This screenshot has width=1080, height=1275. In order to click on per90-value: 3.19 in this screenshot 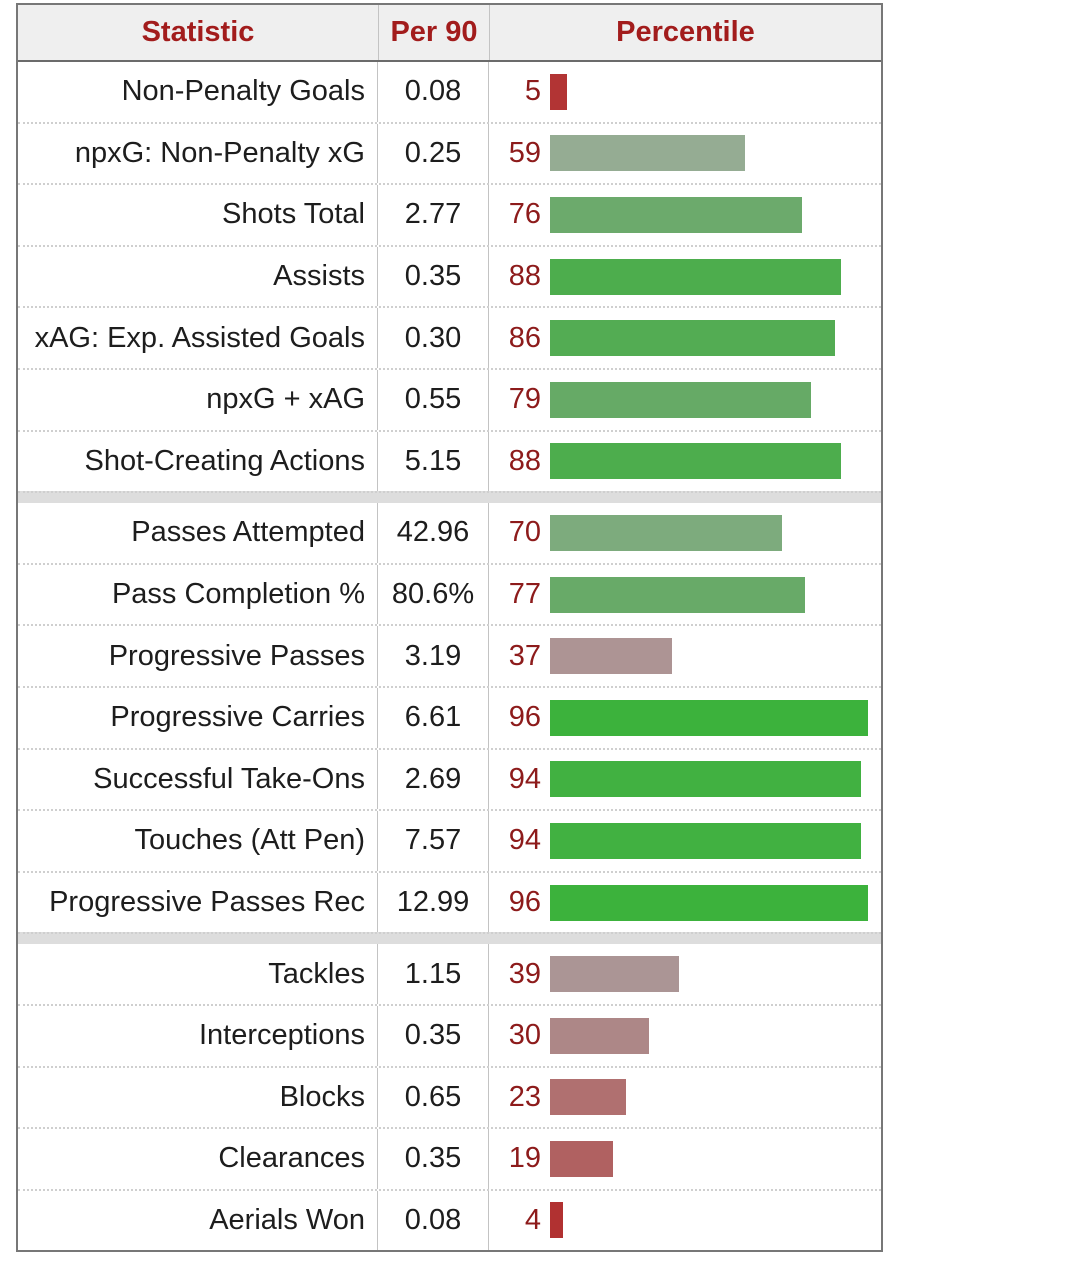, I will do `click(433, 656)`.